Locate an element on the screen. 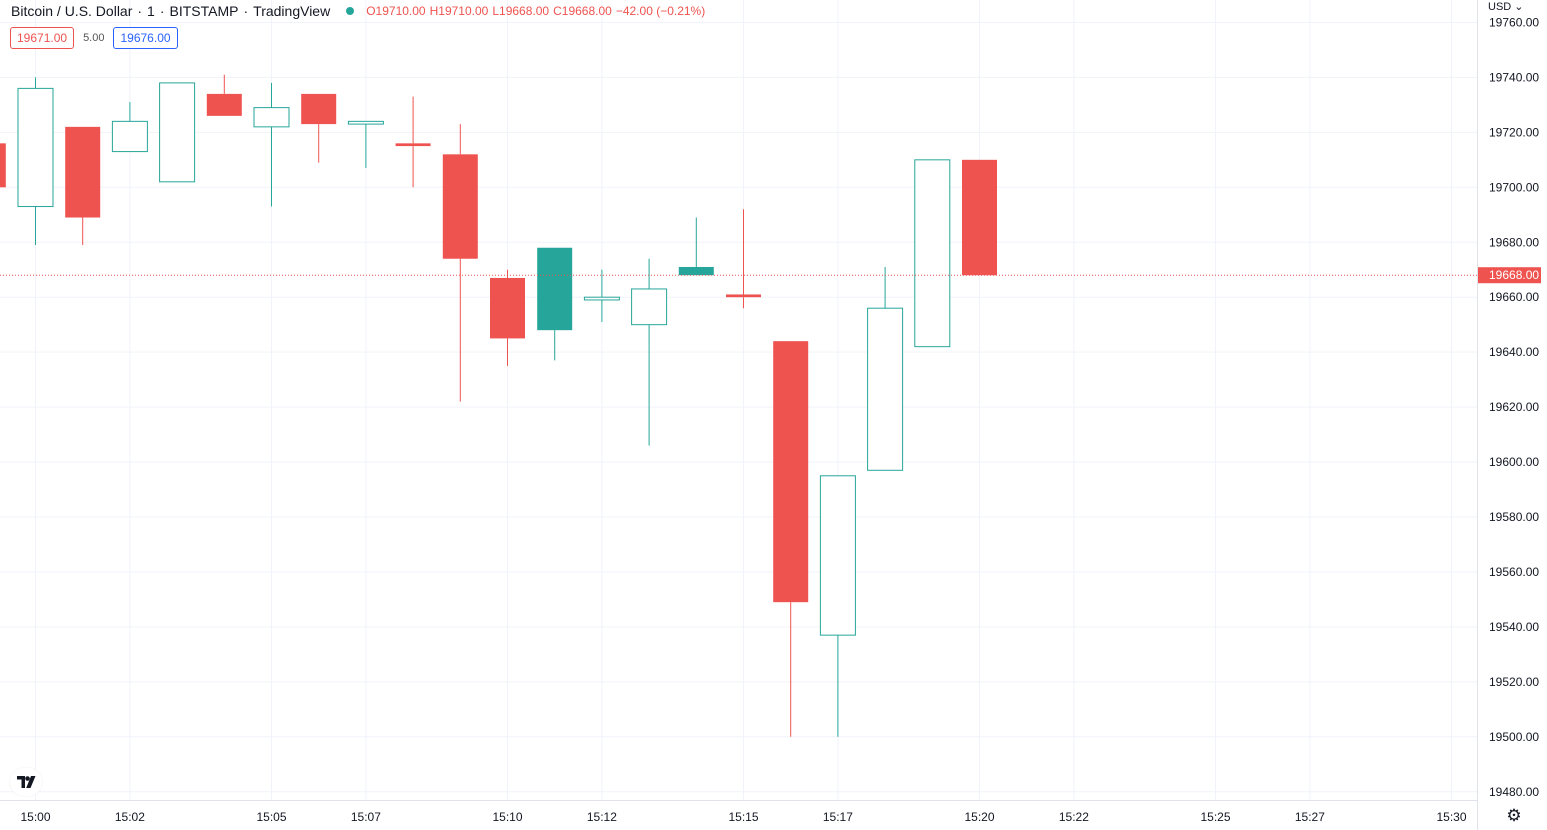 This screenshot has width=1547, height=830. spread-value: 5.00 is located at coordinates (94, 38).